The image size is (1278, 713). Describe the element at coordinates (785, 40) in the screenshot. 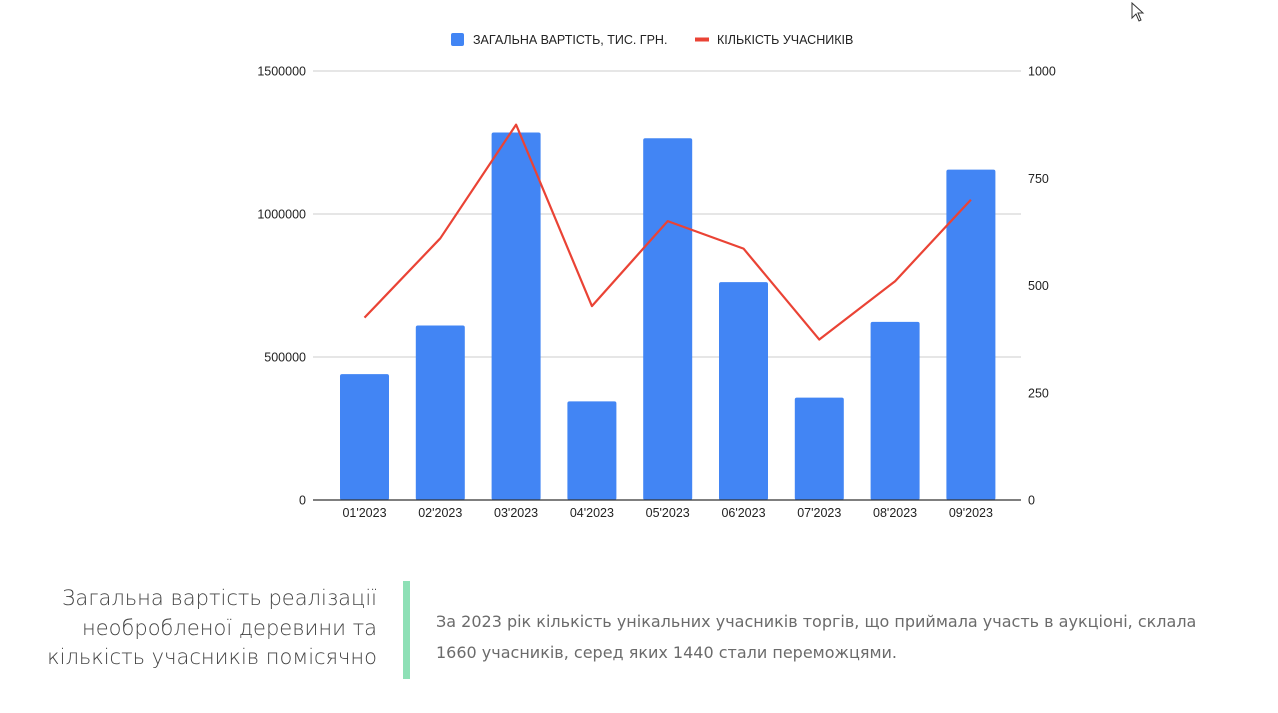

I see `legend-label-participants: КІЛЬКІСТЬ УЧАСНИКІВ` at that location.